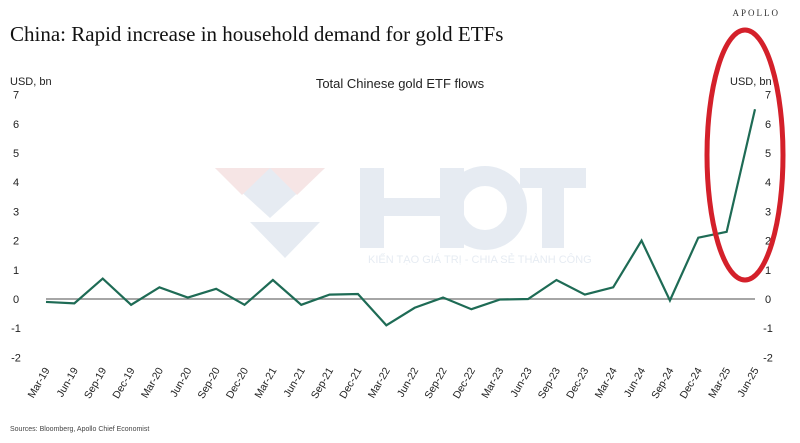 Image resolution: width=800 pixels, height=443 pixels. I want to click on y-tick-right: 1, so click(768, 271).